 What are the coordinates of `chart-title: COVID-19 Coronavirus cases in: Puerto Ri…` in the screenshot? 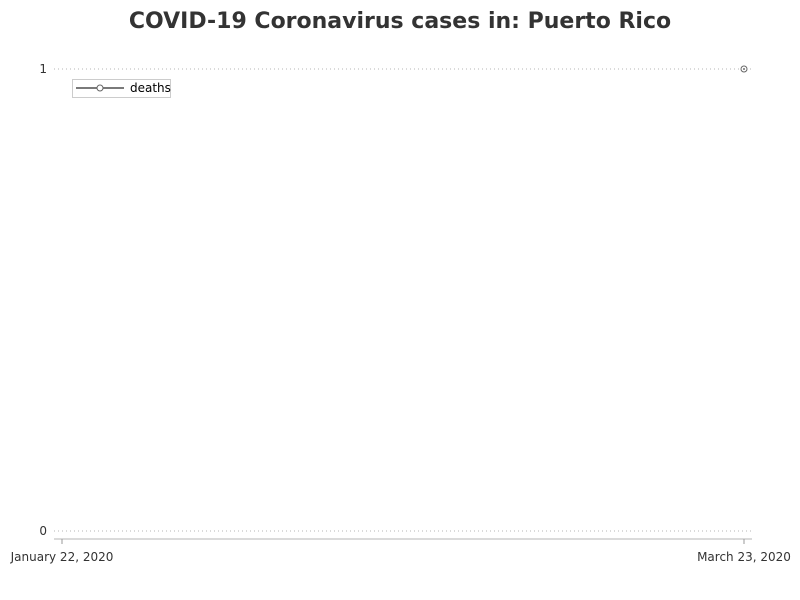 It's located at (400, 21).